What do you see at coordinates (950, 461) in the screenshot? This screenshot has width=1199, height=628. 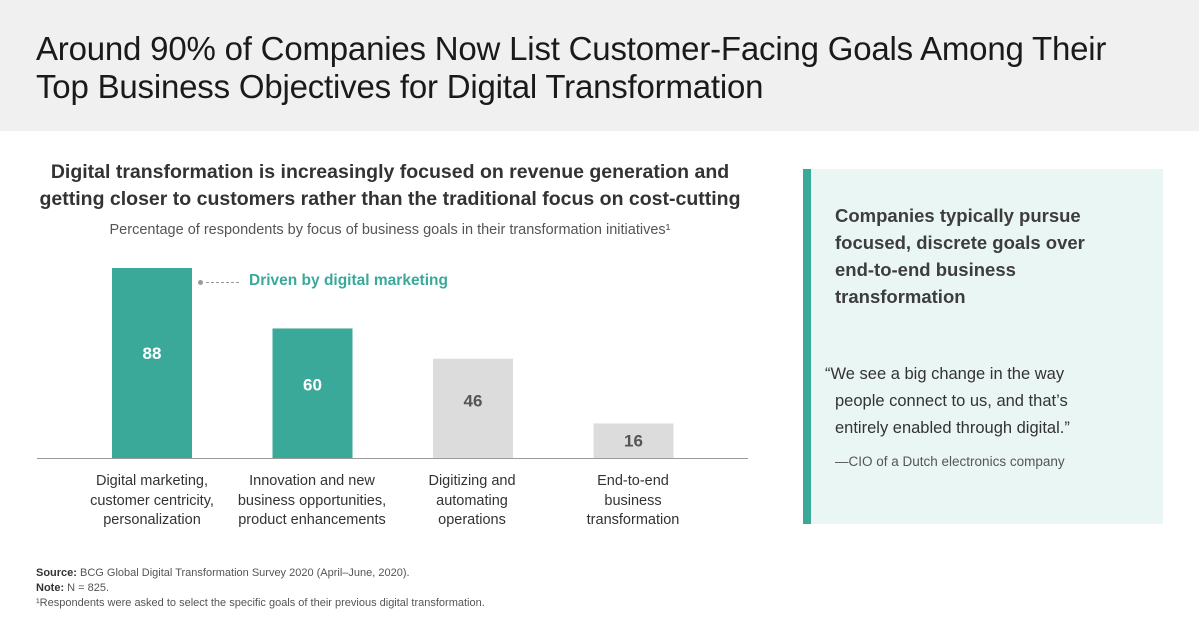 I see `quote-attribution: —CIO of a Dutch electronics company` at bounding box center [950, 461].